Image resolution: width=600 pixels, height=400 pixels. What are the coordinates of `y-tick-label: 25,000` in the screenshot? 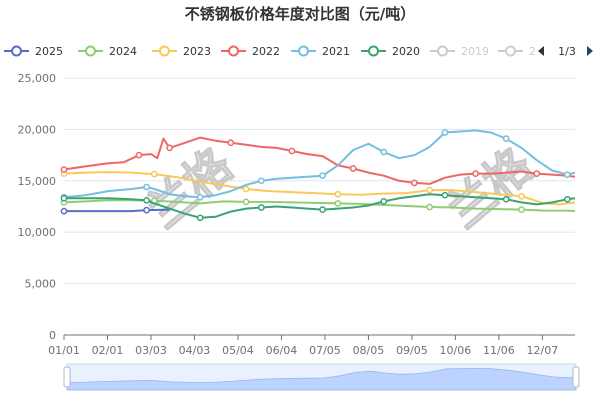 It's located at (37, 78).